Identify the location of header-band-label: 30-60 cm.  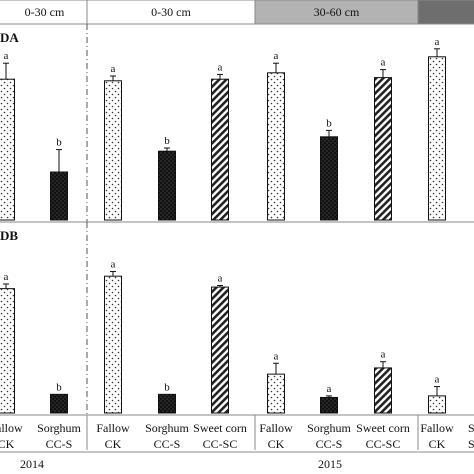
(337, 12).